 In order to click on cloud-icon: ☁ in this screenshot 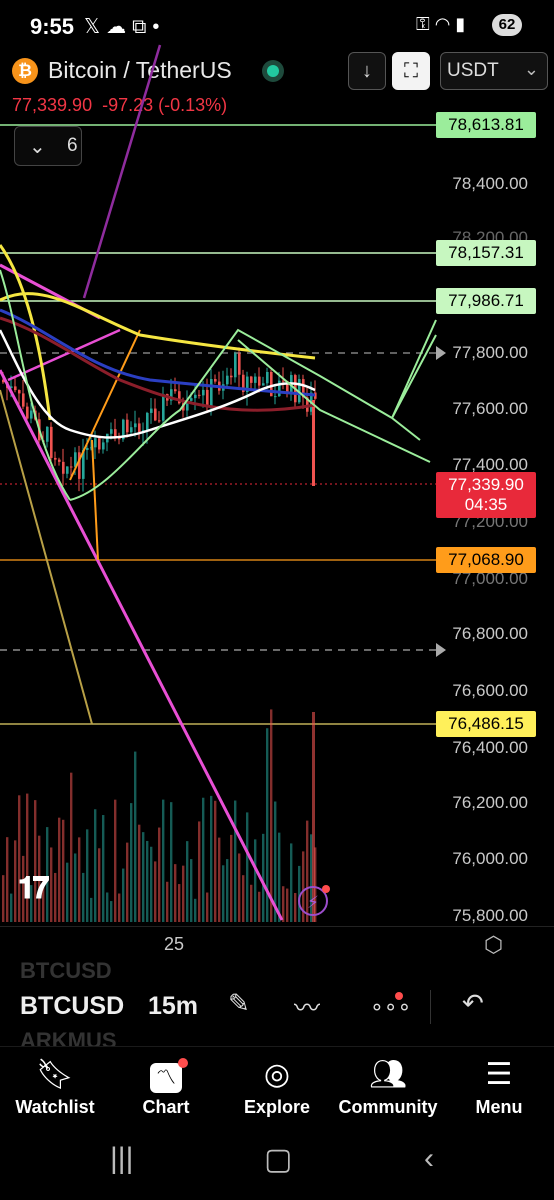, I will do `click(119, 27)`.